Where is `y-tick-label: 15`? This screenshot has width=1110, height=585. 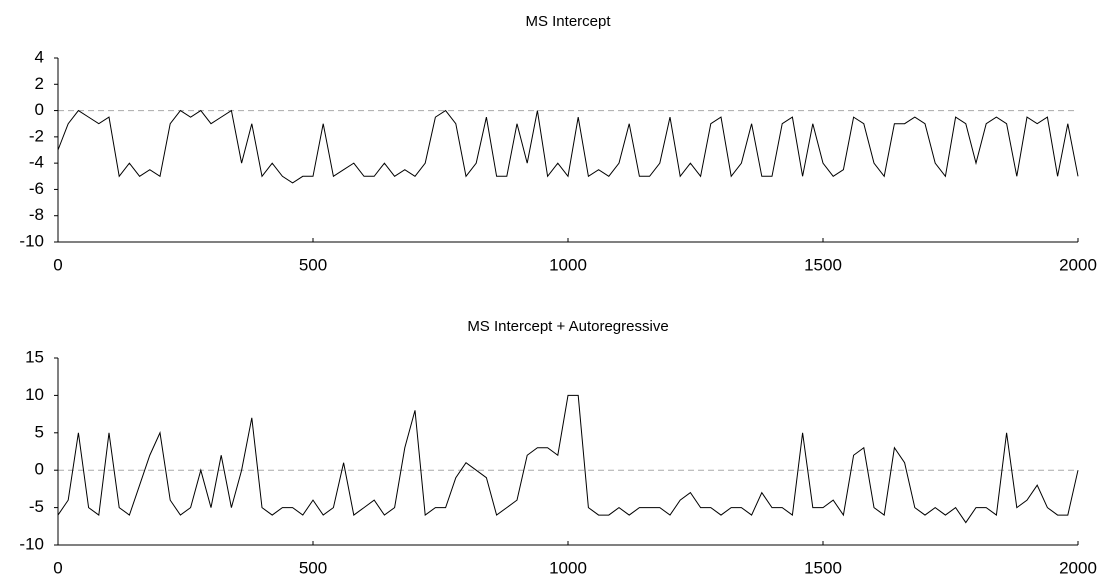 y-tick-label: 15 is located at coordinates (34, 356).